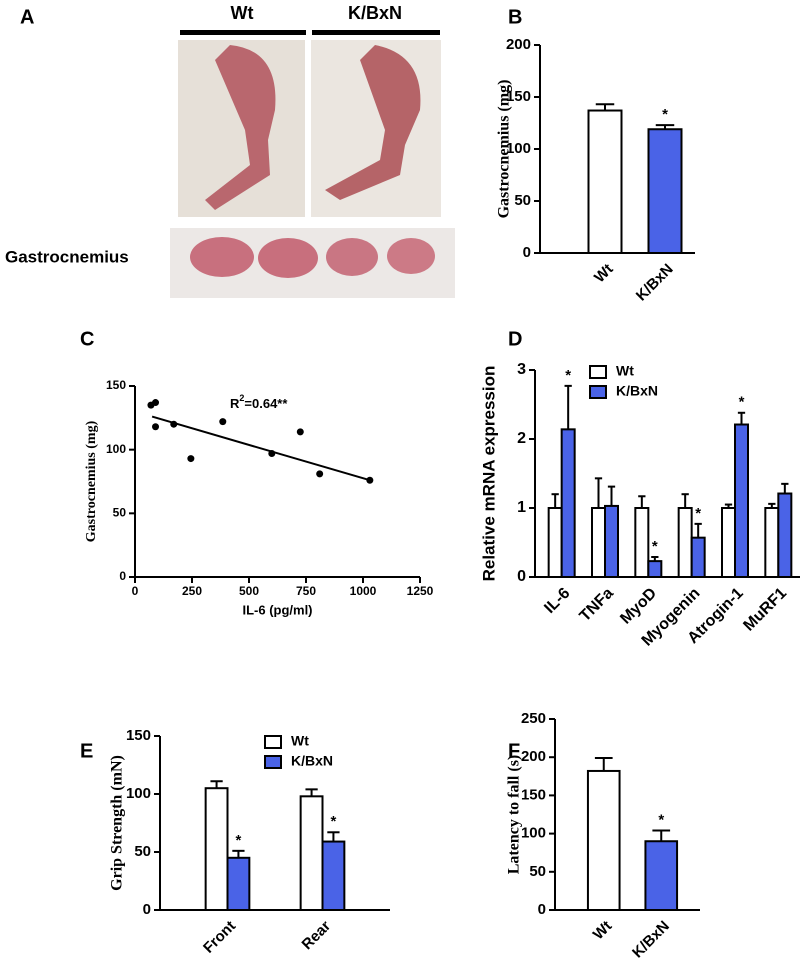  What do you see at coordinates (514, 751) in the screenshot?
I see `panel-label: F` at bounding box center [514, 751].